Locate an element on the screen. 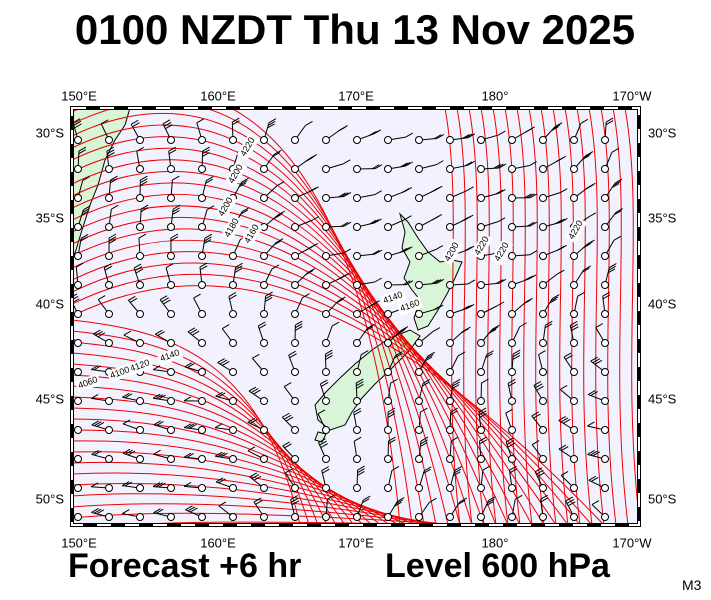 This screenshot has width=711, height=600. lat-label-right: 30°S is located at coordinates (662, 132).